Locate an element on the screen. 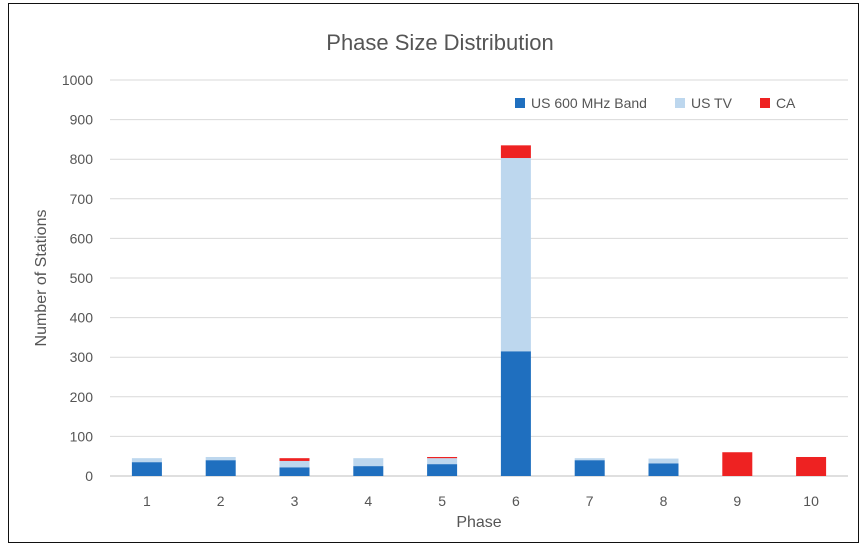 This screenshot has height=543, width=861. legend-item-ca: CA is located at coordinates (777, 103).